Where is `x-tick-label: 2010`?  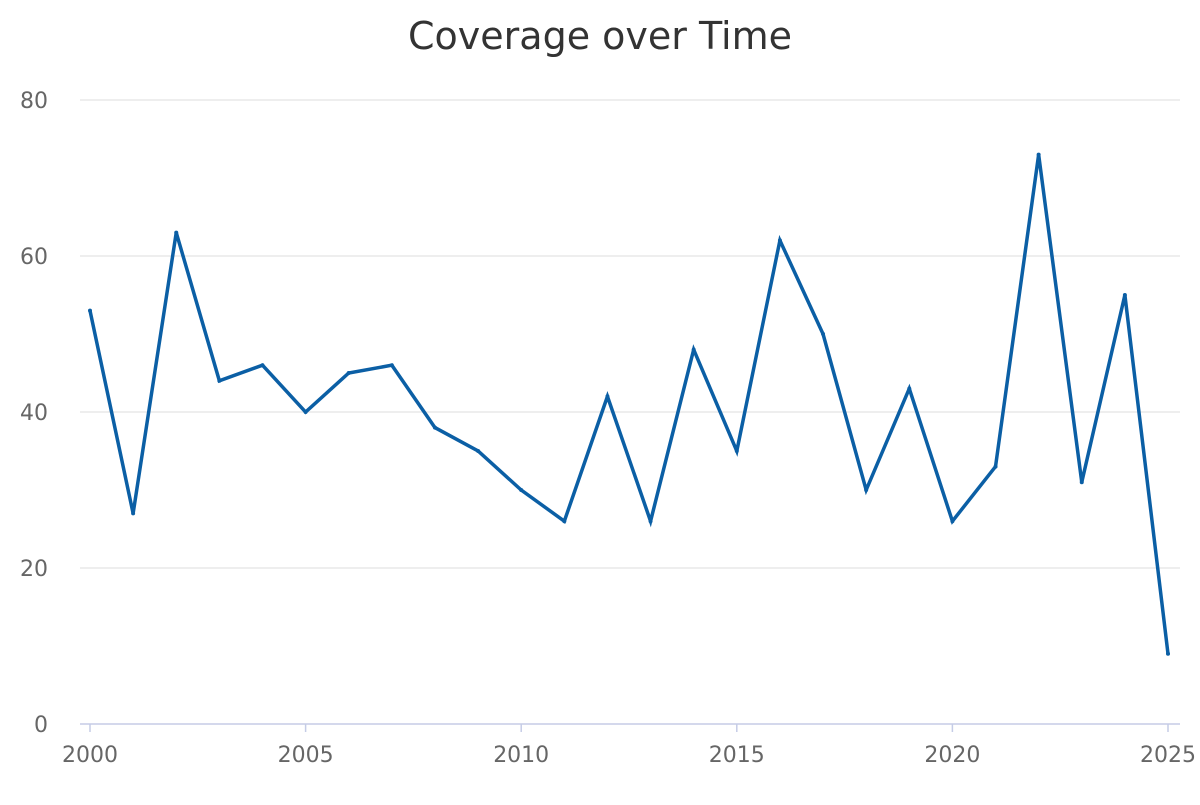 x-tick-label: 2010 is located at coordinates (521, 755).